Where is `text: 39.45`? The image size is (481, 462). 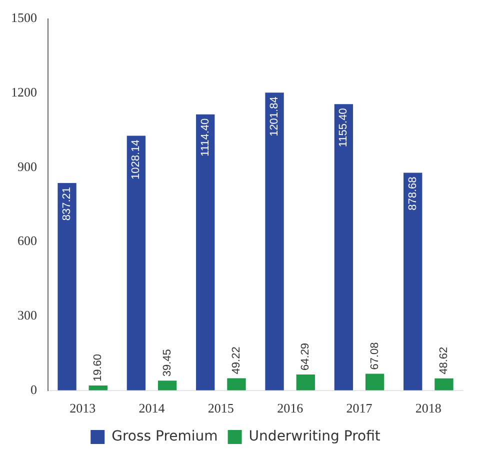
text: 39.45 is located at coordinates (167, 363).